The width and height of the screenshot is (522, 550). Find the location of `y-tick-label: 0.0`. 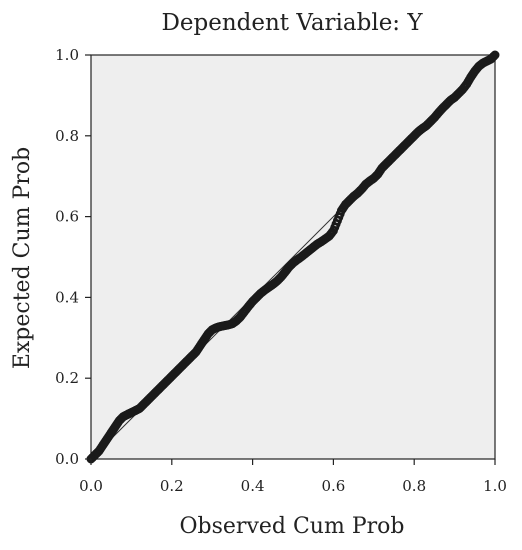

y-tick-label: 0.0 is located at coordinates (67, 459).